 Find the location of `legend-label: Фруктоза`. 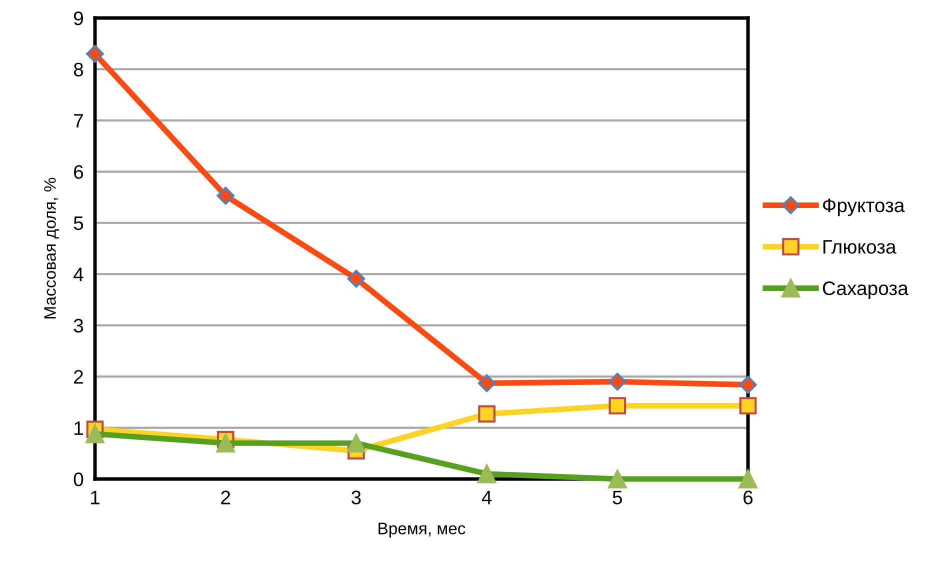

legend-label: Фруктоза is located at coordinates (864, 207).